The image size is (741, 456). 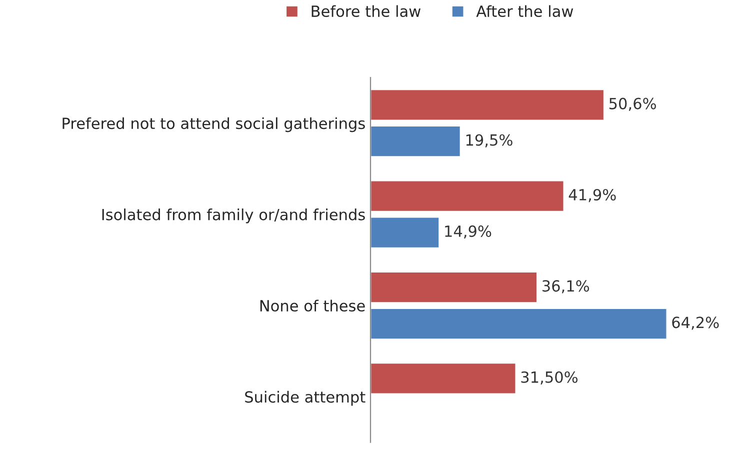 I want to click on data-label: 14,9%, so click(x=468, y=232).